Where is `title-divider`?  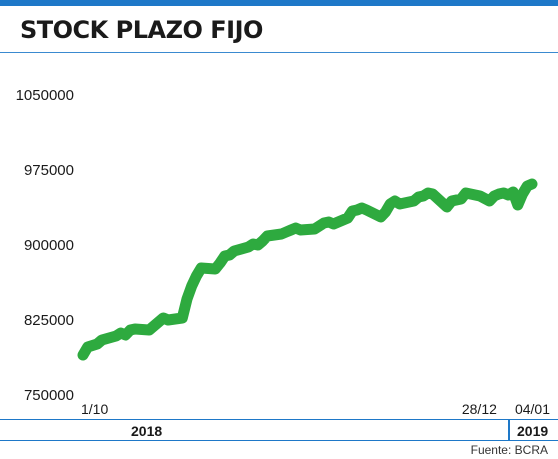 title-divider is located at coordinates (279, 52).